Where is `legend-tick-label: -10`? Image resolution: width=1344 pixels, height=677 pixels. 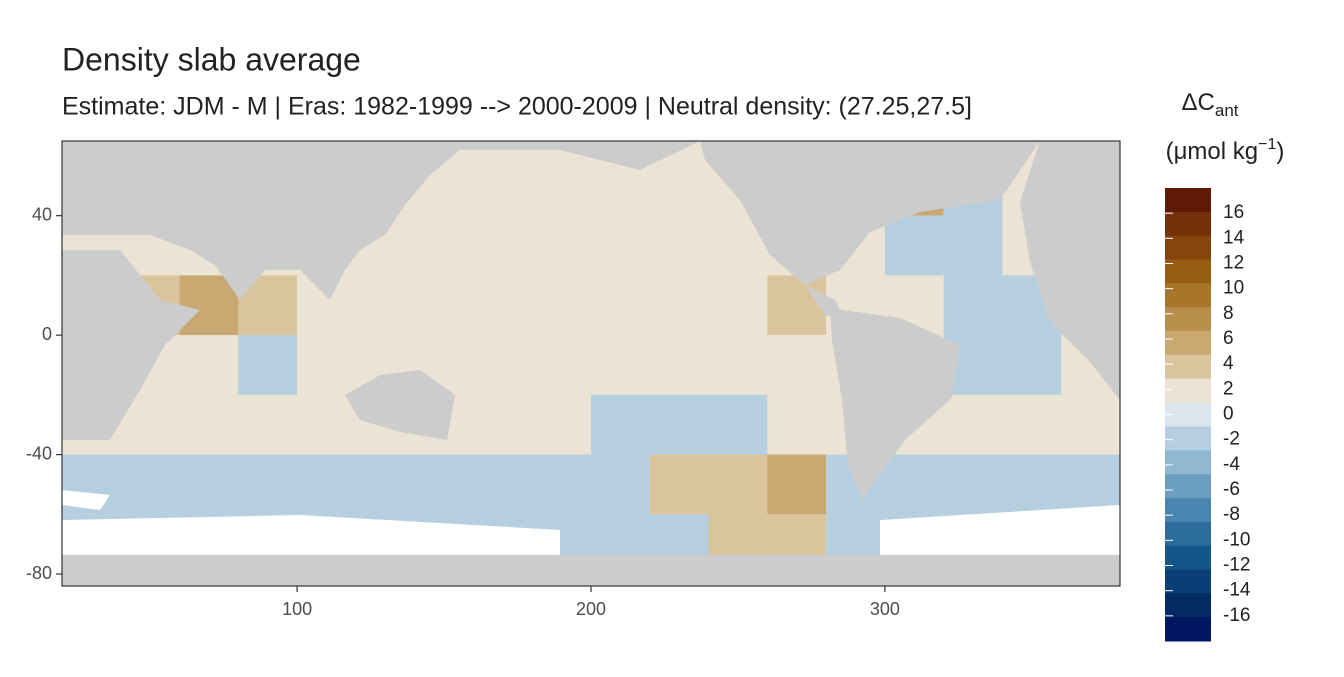
legend-tick-label: -10 is located at coordinates (1236, 539).